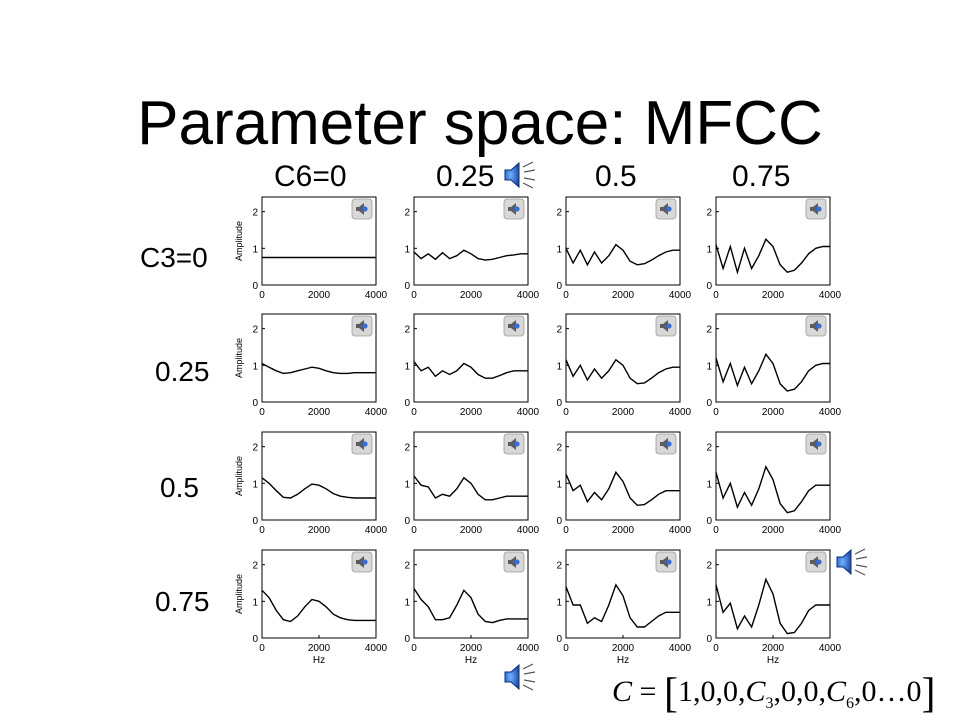 This screenshot has width=960, height=724. Describe the element at coordinates (648, 691) in the screenshot. I see `formula-equals: =` at that location.